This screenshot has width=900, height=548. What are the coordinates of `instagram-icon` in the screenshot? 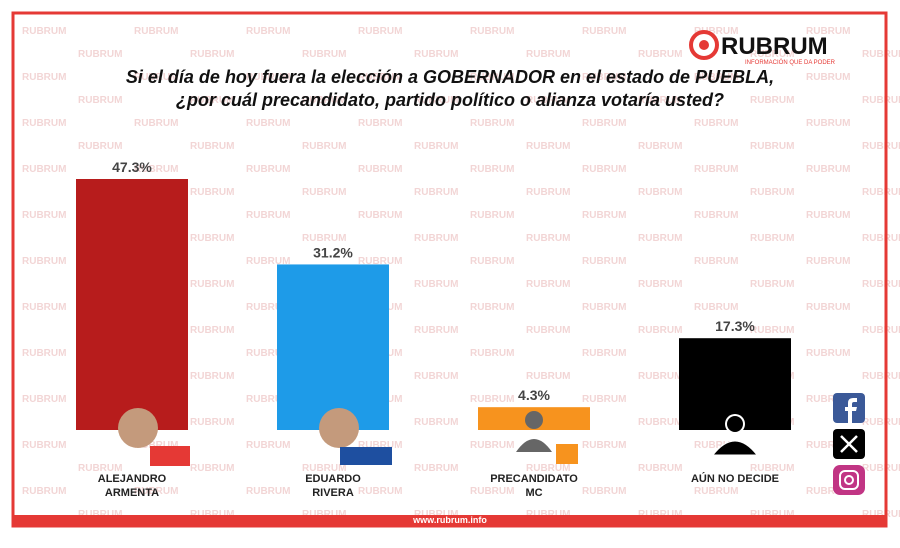 It's located at (849, 480).